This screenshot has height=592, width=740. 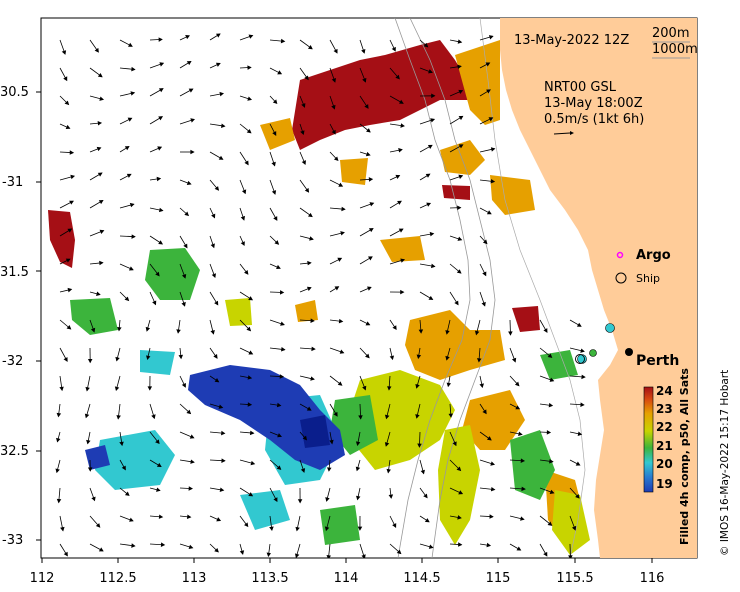 What do you see at coordinates (664, 484) in the screenshot?
I see `colorbar-tick: 19` at bounding box center [664, 484].